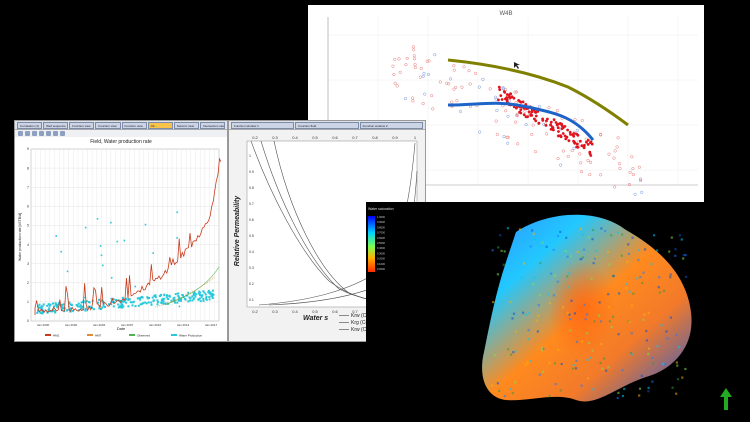 This screenshot has height=422, width=750. What do you see at coordinates (521, 121) in the screenshot?
I see `w4b-blue-series` at bounding box center [521, 121].